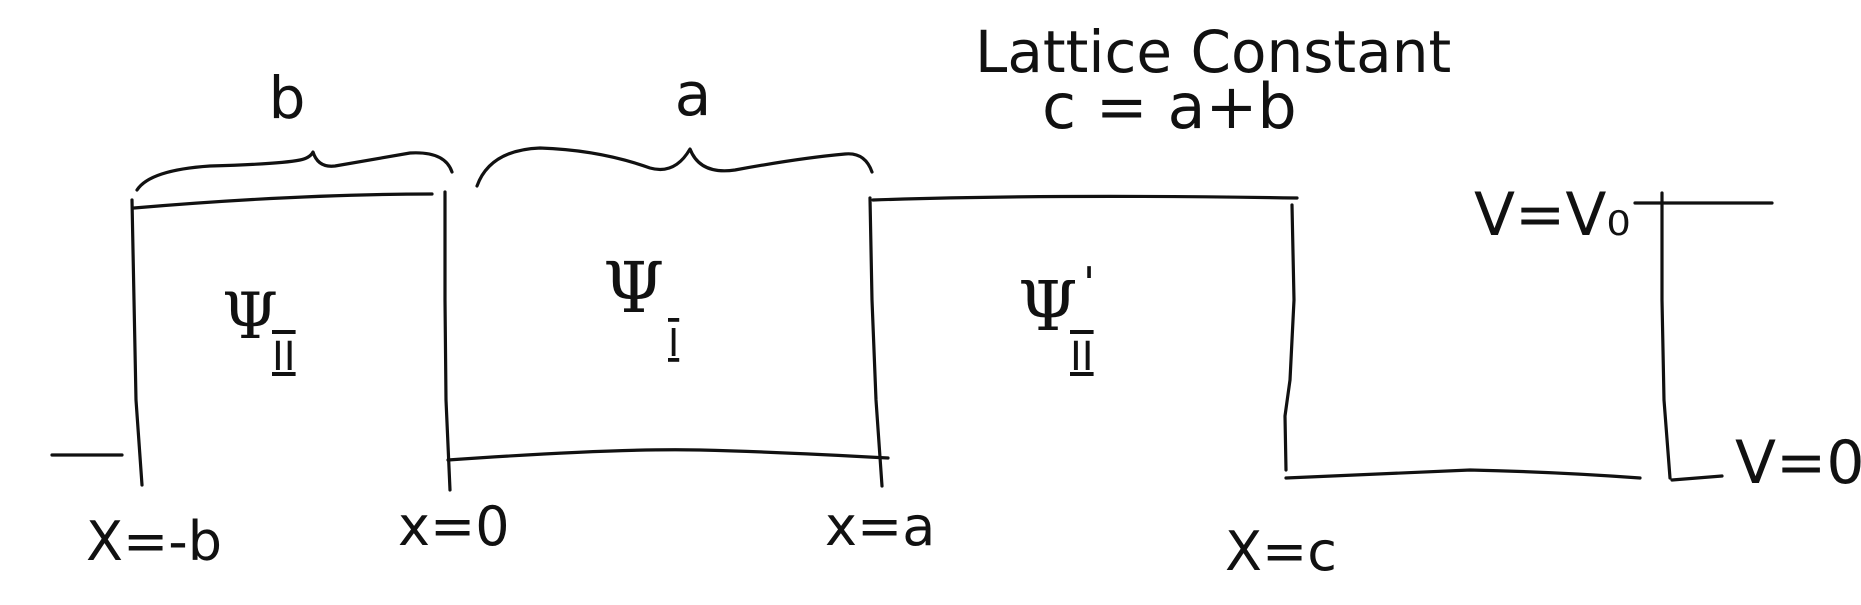  What do you see at coordinates (287, 98) in the screenshot?
I see `brace-label-b: b` at bounding box center [287, 98].